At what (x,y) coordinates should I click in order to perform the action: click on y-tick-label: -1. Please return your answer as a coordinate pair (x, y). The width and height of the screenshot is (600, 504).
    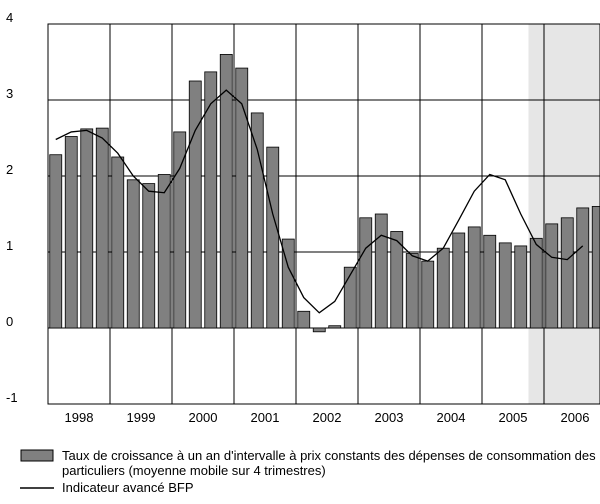
    Looking at the image, I should click on (12, 397).